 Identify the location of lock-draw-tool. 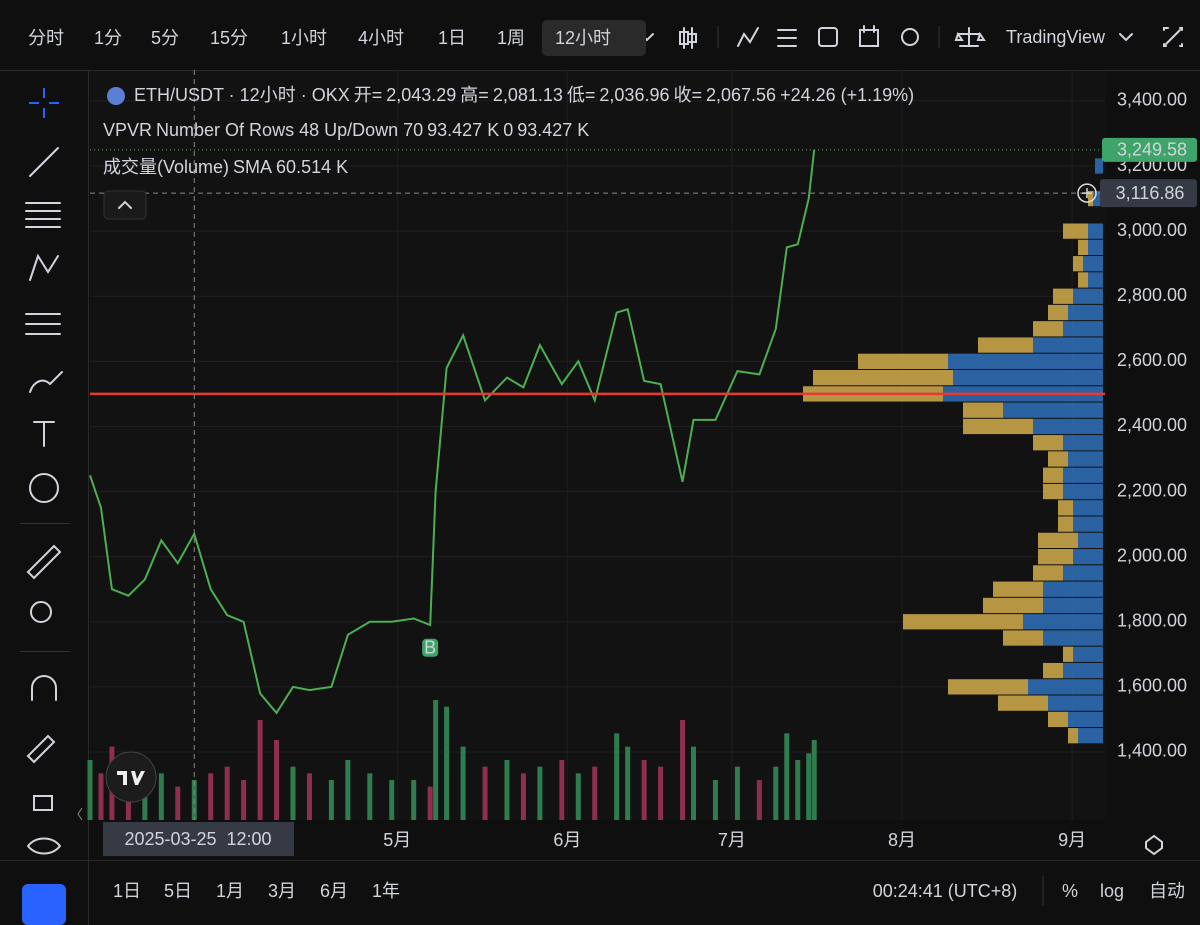
(41, 749).